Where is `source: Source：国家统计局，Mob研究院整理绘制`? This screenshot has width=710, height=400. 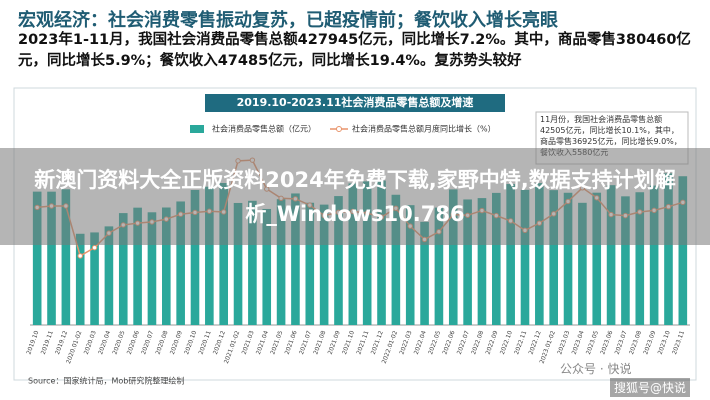 source: Source：国家统计局，Mob研究院整理绘制 is located at coordinates (106, 381).